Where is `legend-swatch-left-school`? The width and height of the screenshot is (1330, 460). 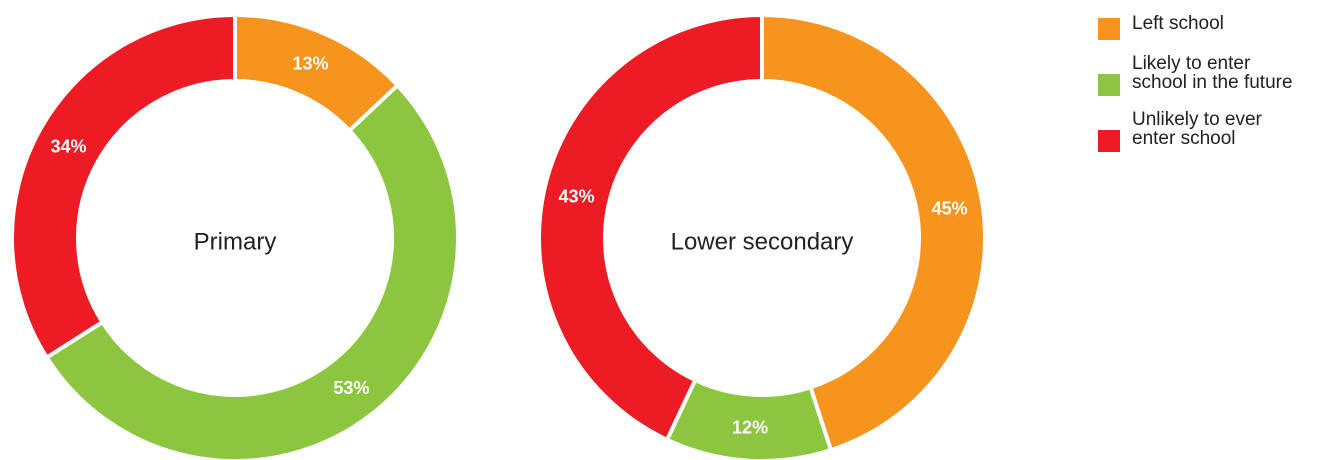 legend-swatch-left-school is located at coordinates (1109, 29).